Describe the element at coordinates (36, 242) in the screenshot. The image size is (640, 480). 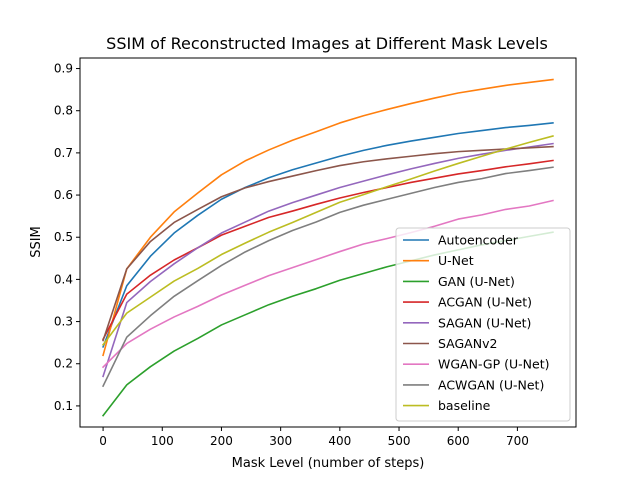
I see `y-axis-label: SSIM` at that location.